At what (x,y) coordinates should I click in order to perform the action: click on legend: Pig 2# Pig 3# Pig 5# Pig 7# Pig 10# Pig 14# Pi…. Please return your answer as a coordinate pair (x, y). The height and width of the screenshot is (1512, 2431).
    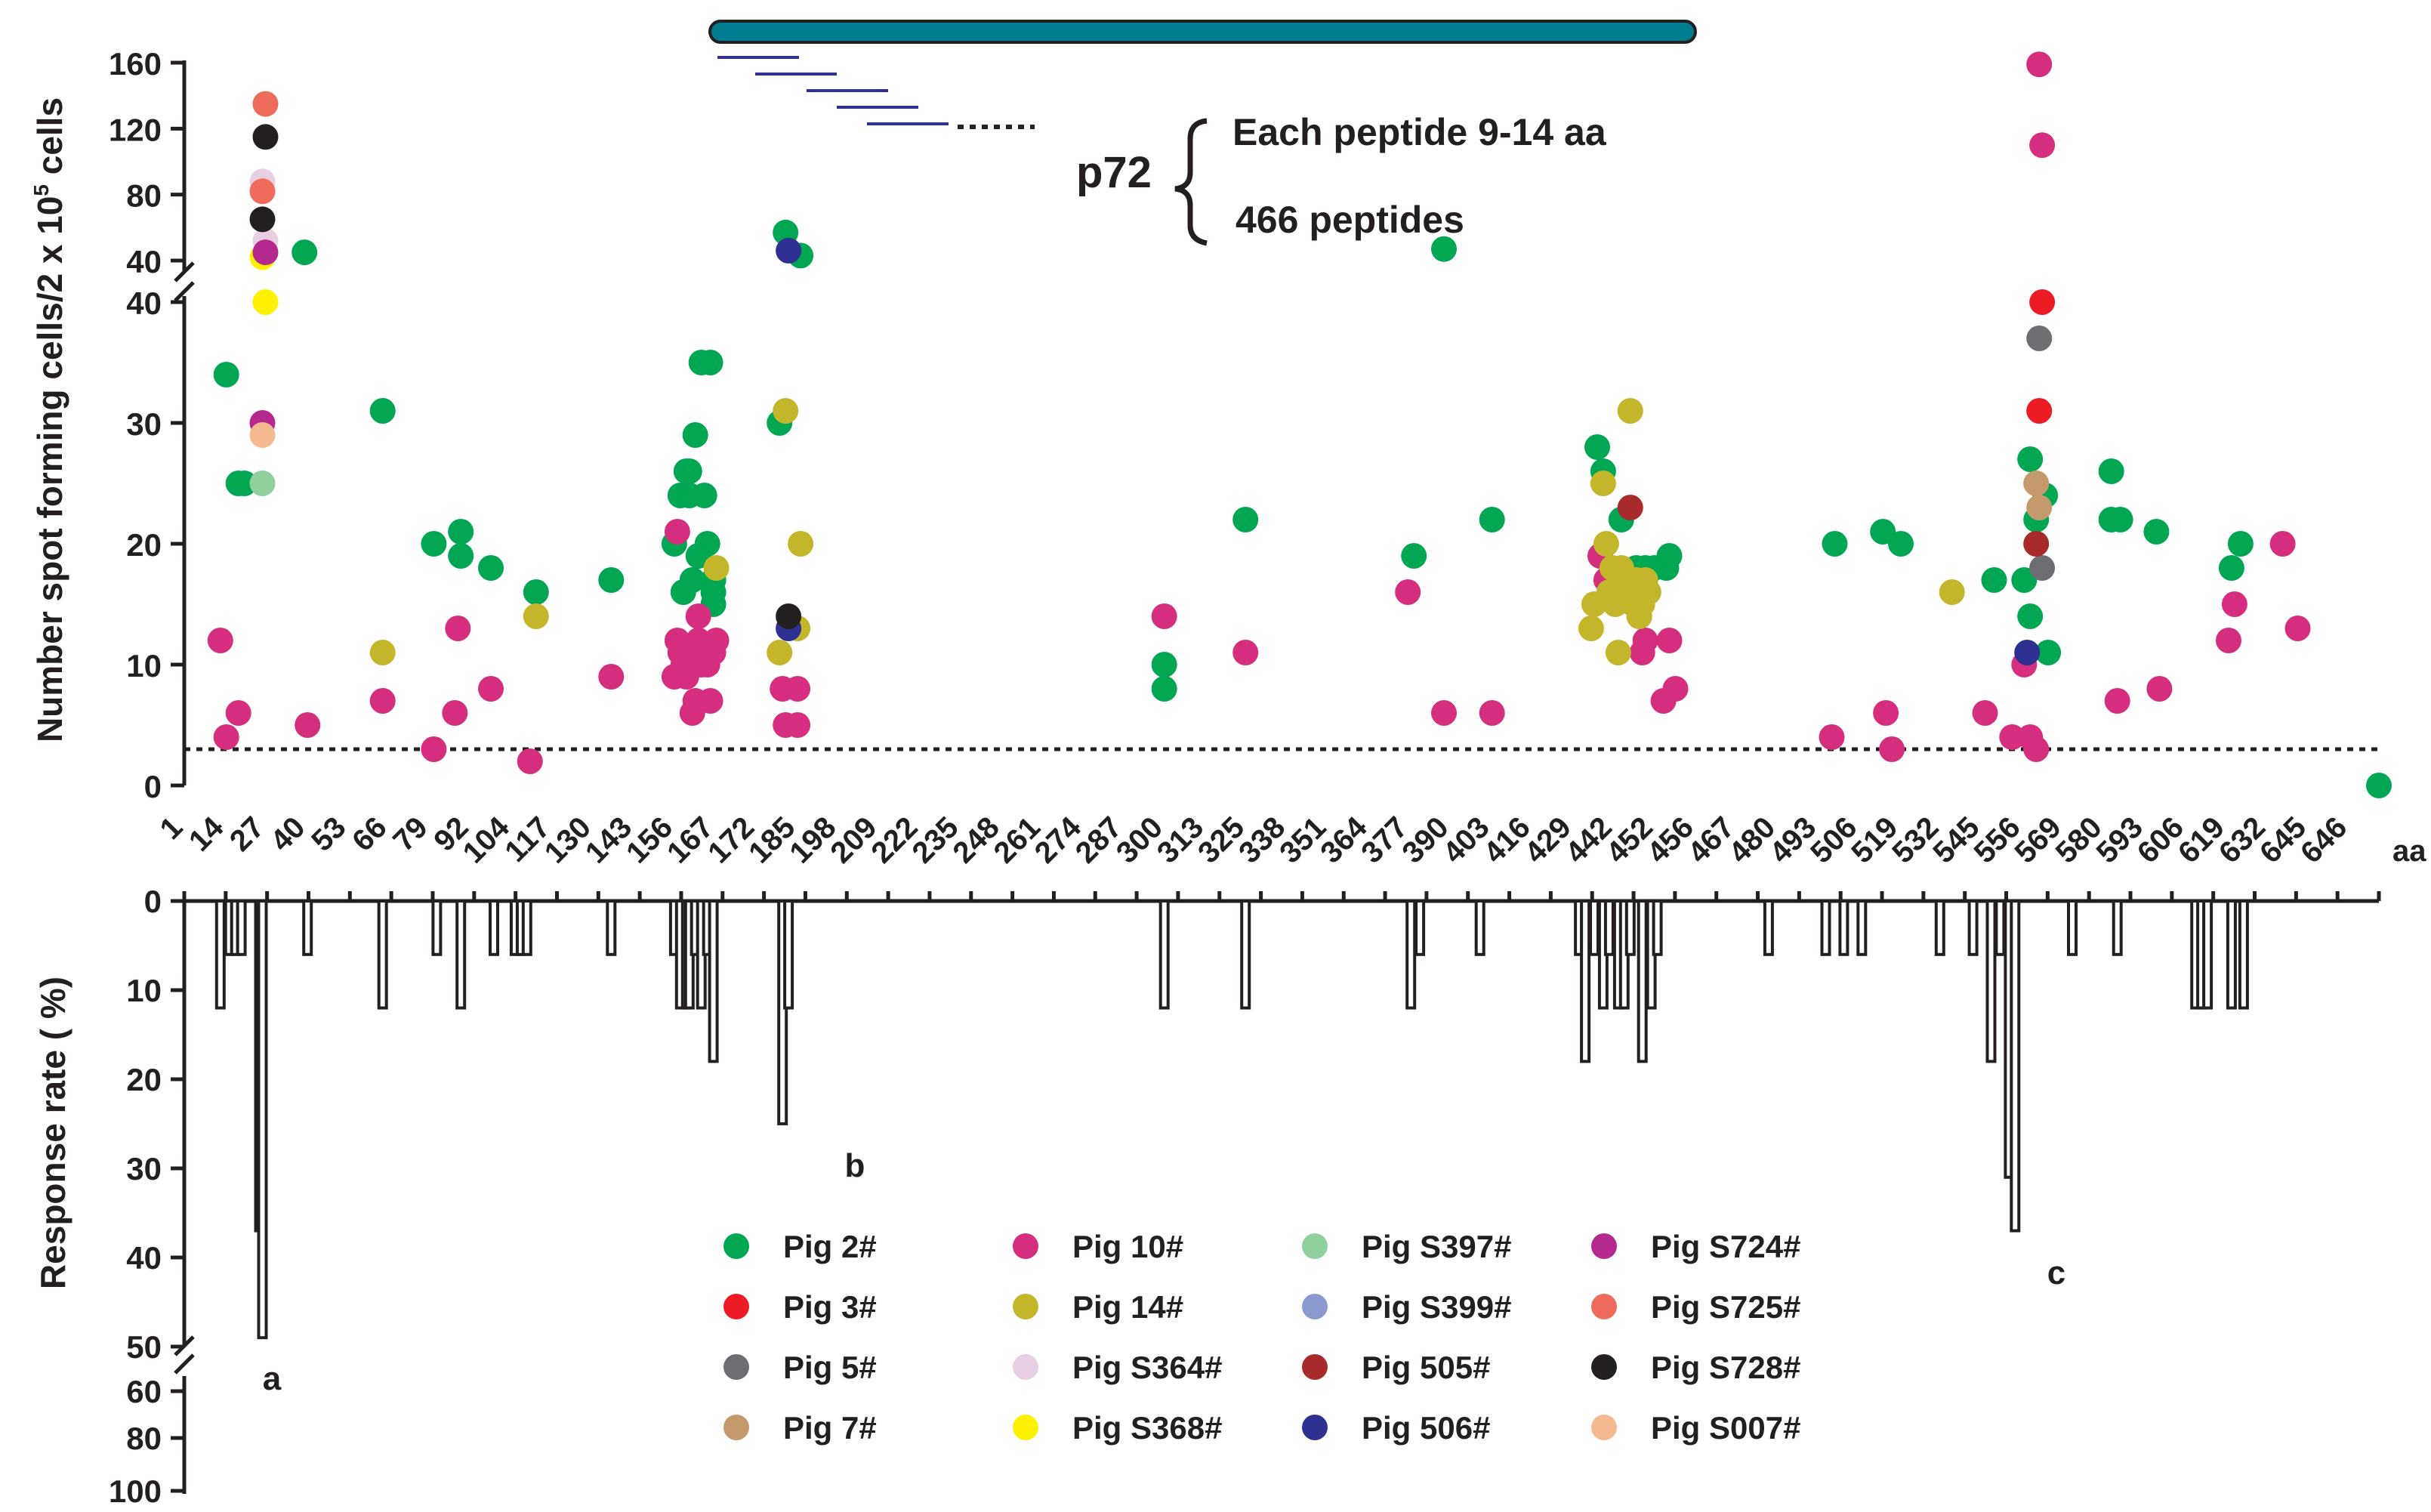
    Looking at the image, I should click on (1262, 1337).